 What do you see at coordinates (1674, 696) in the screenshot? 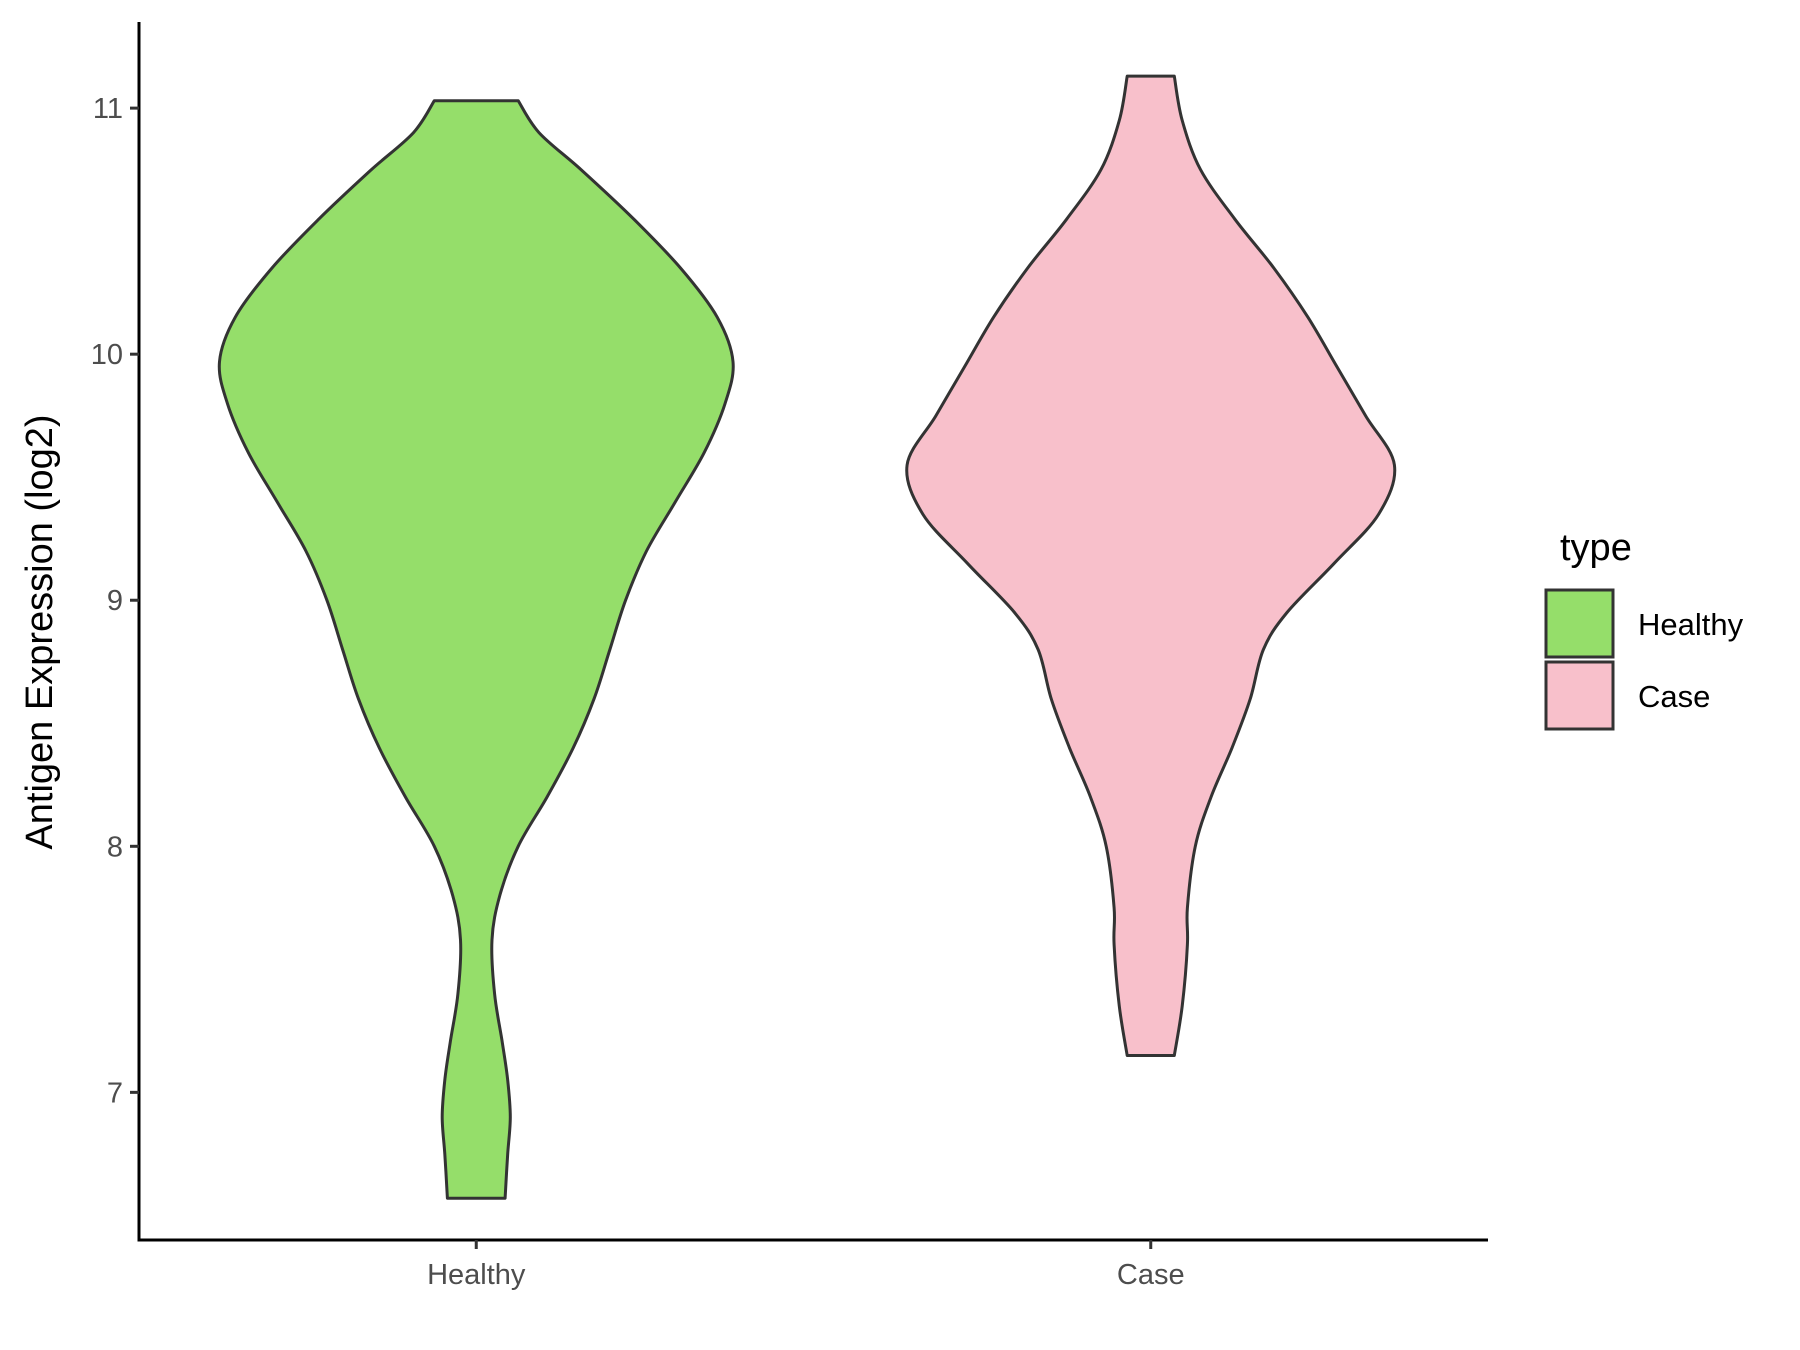
I see `legend-label-case: Case` at bounding box center [1674, 696].